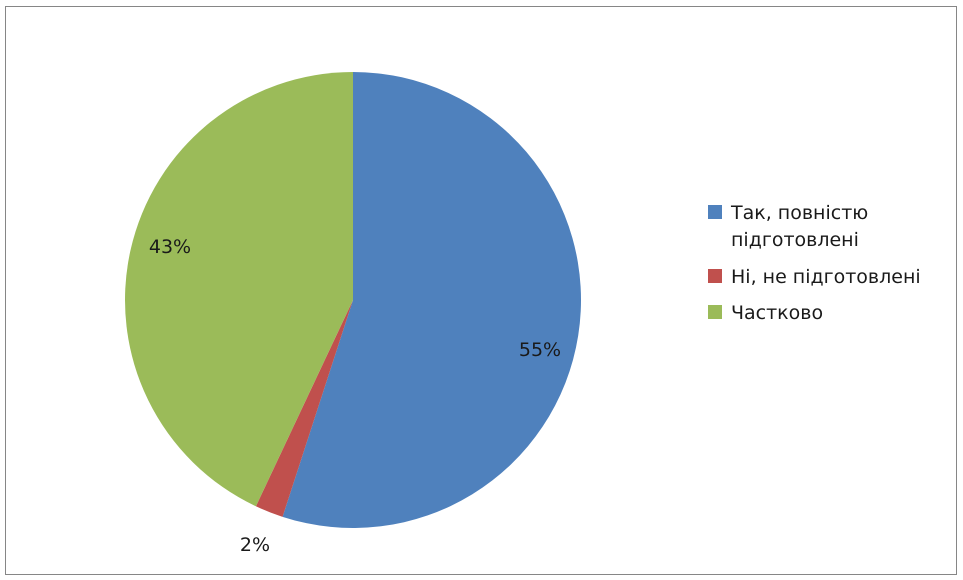  I want to click on pie-data-label: 43%, so click(170, 247).